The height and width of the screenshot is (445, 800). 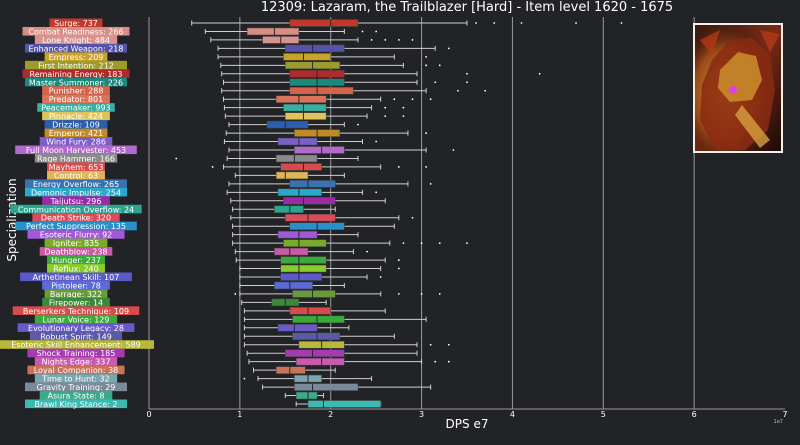 I want to click on spec-label: Control: 63, so click(x=76, y=175).